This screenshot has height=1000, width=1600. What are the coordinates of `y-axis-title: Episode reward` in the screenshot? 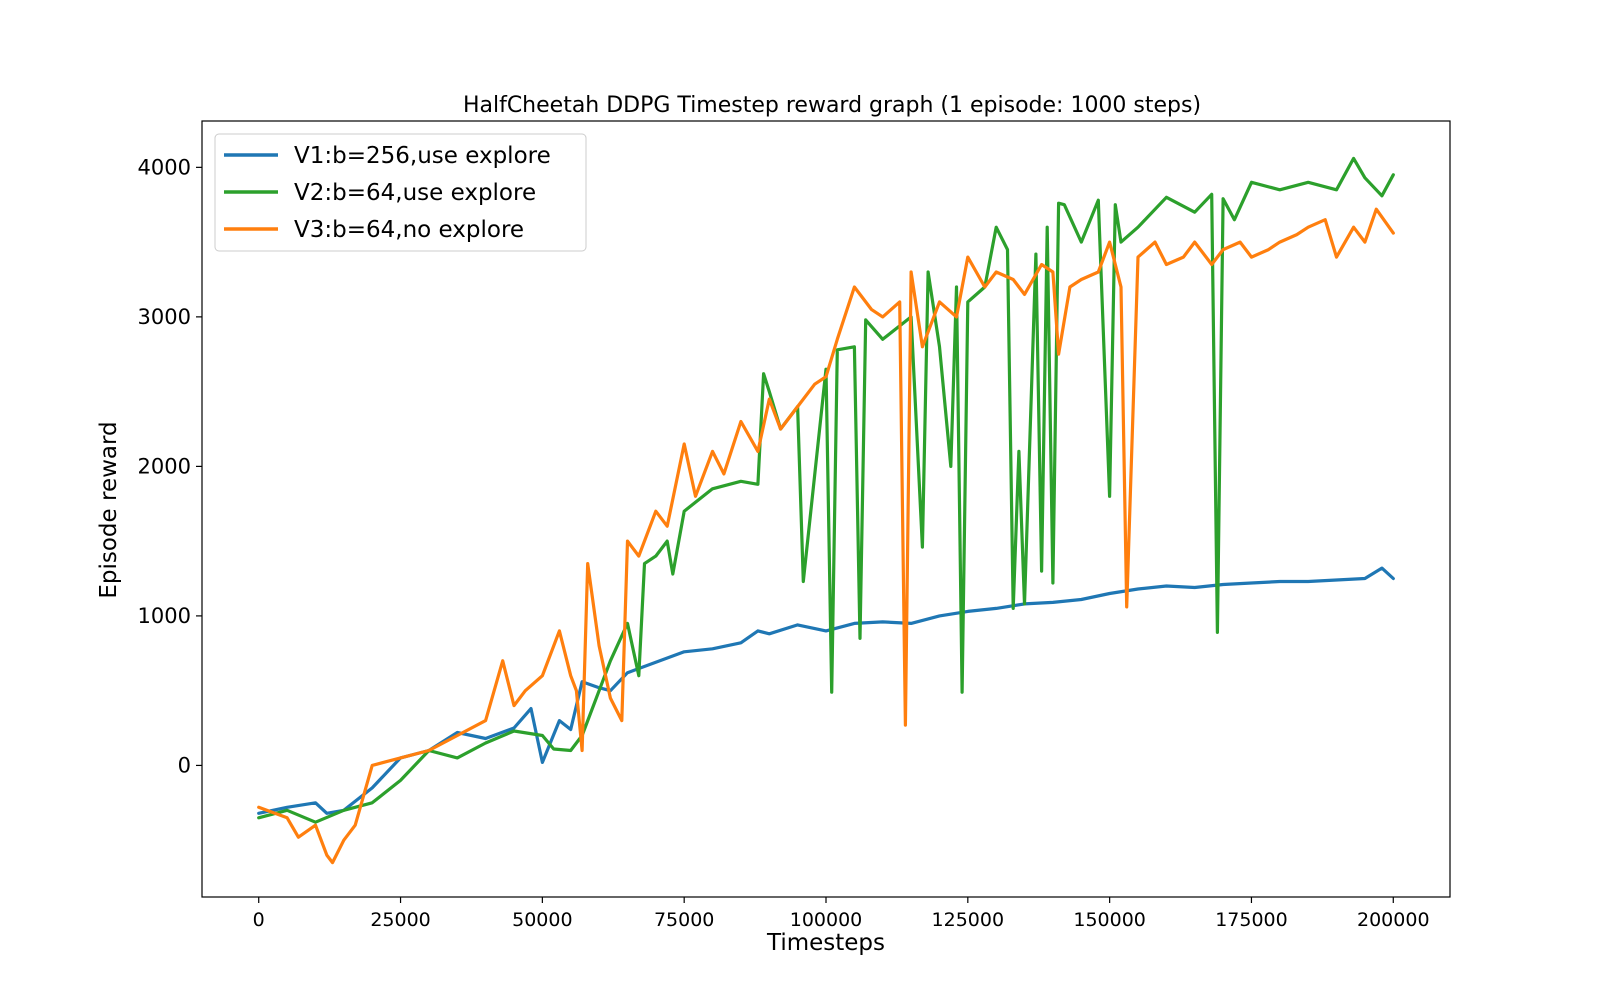 It's located at (109, 509).